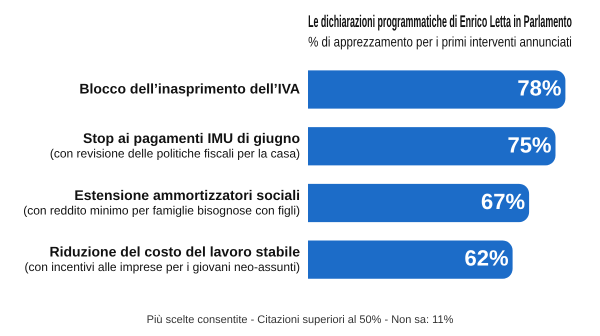 Image resolution: width=600 pixels, height=336 pixels. What do you see at coordinates (486, 258) in the screenshot?
I see `data-label: 62%` at bounding box center [486, 258].